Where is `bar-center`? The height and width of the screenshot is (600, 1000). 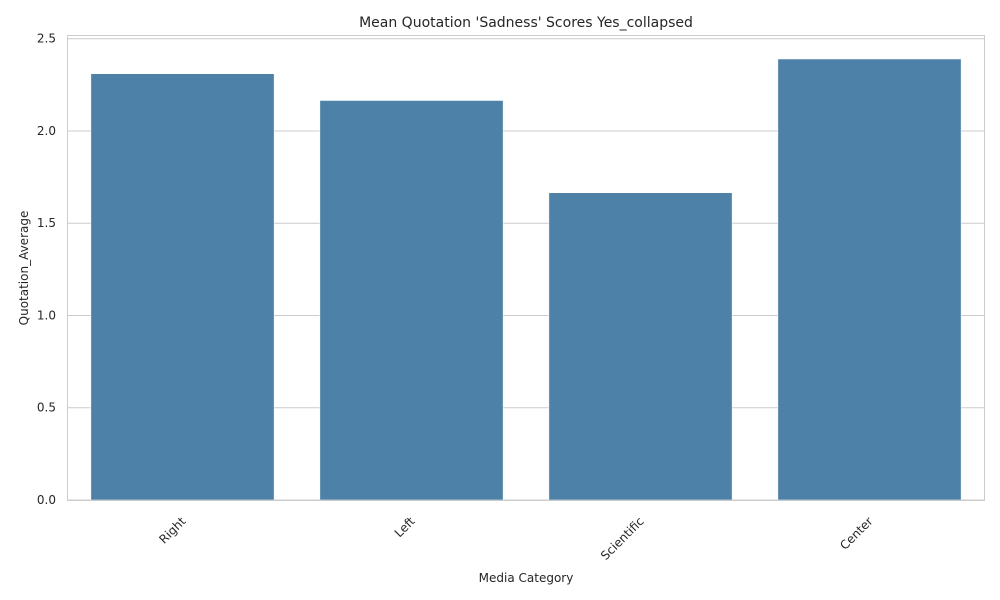
bar-center is located at coordinates (869, 279).